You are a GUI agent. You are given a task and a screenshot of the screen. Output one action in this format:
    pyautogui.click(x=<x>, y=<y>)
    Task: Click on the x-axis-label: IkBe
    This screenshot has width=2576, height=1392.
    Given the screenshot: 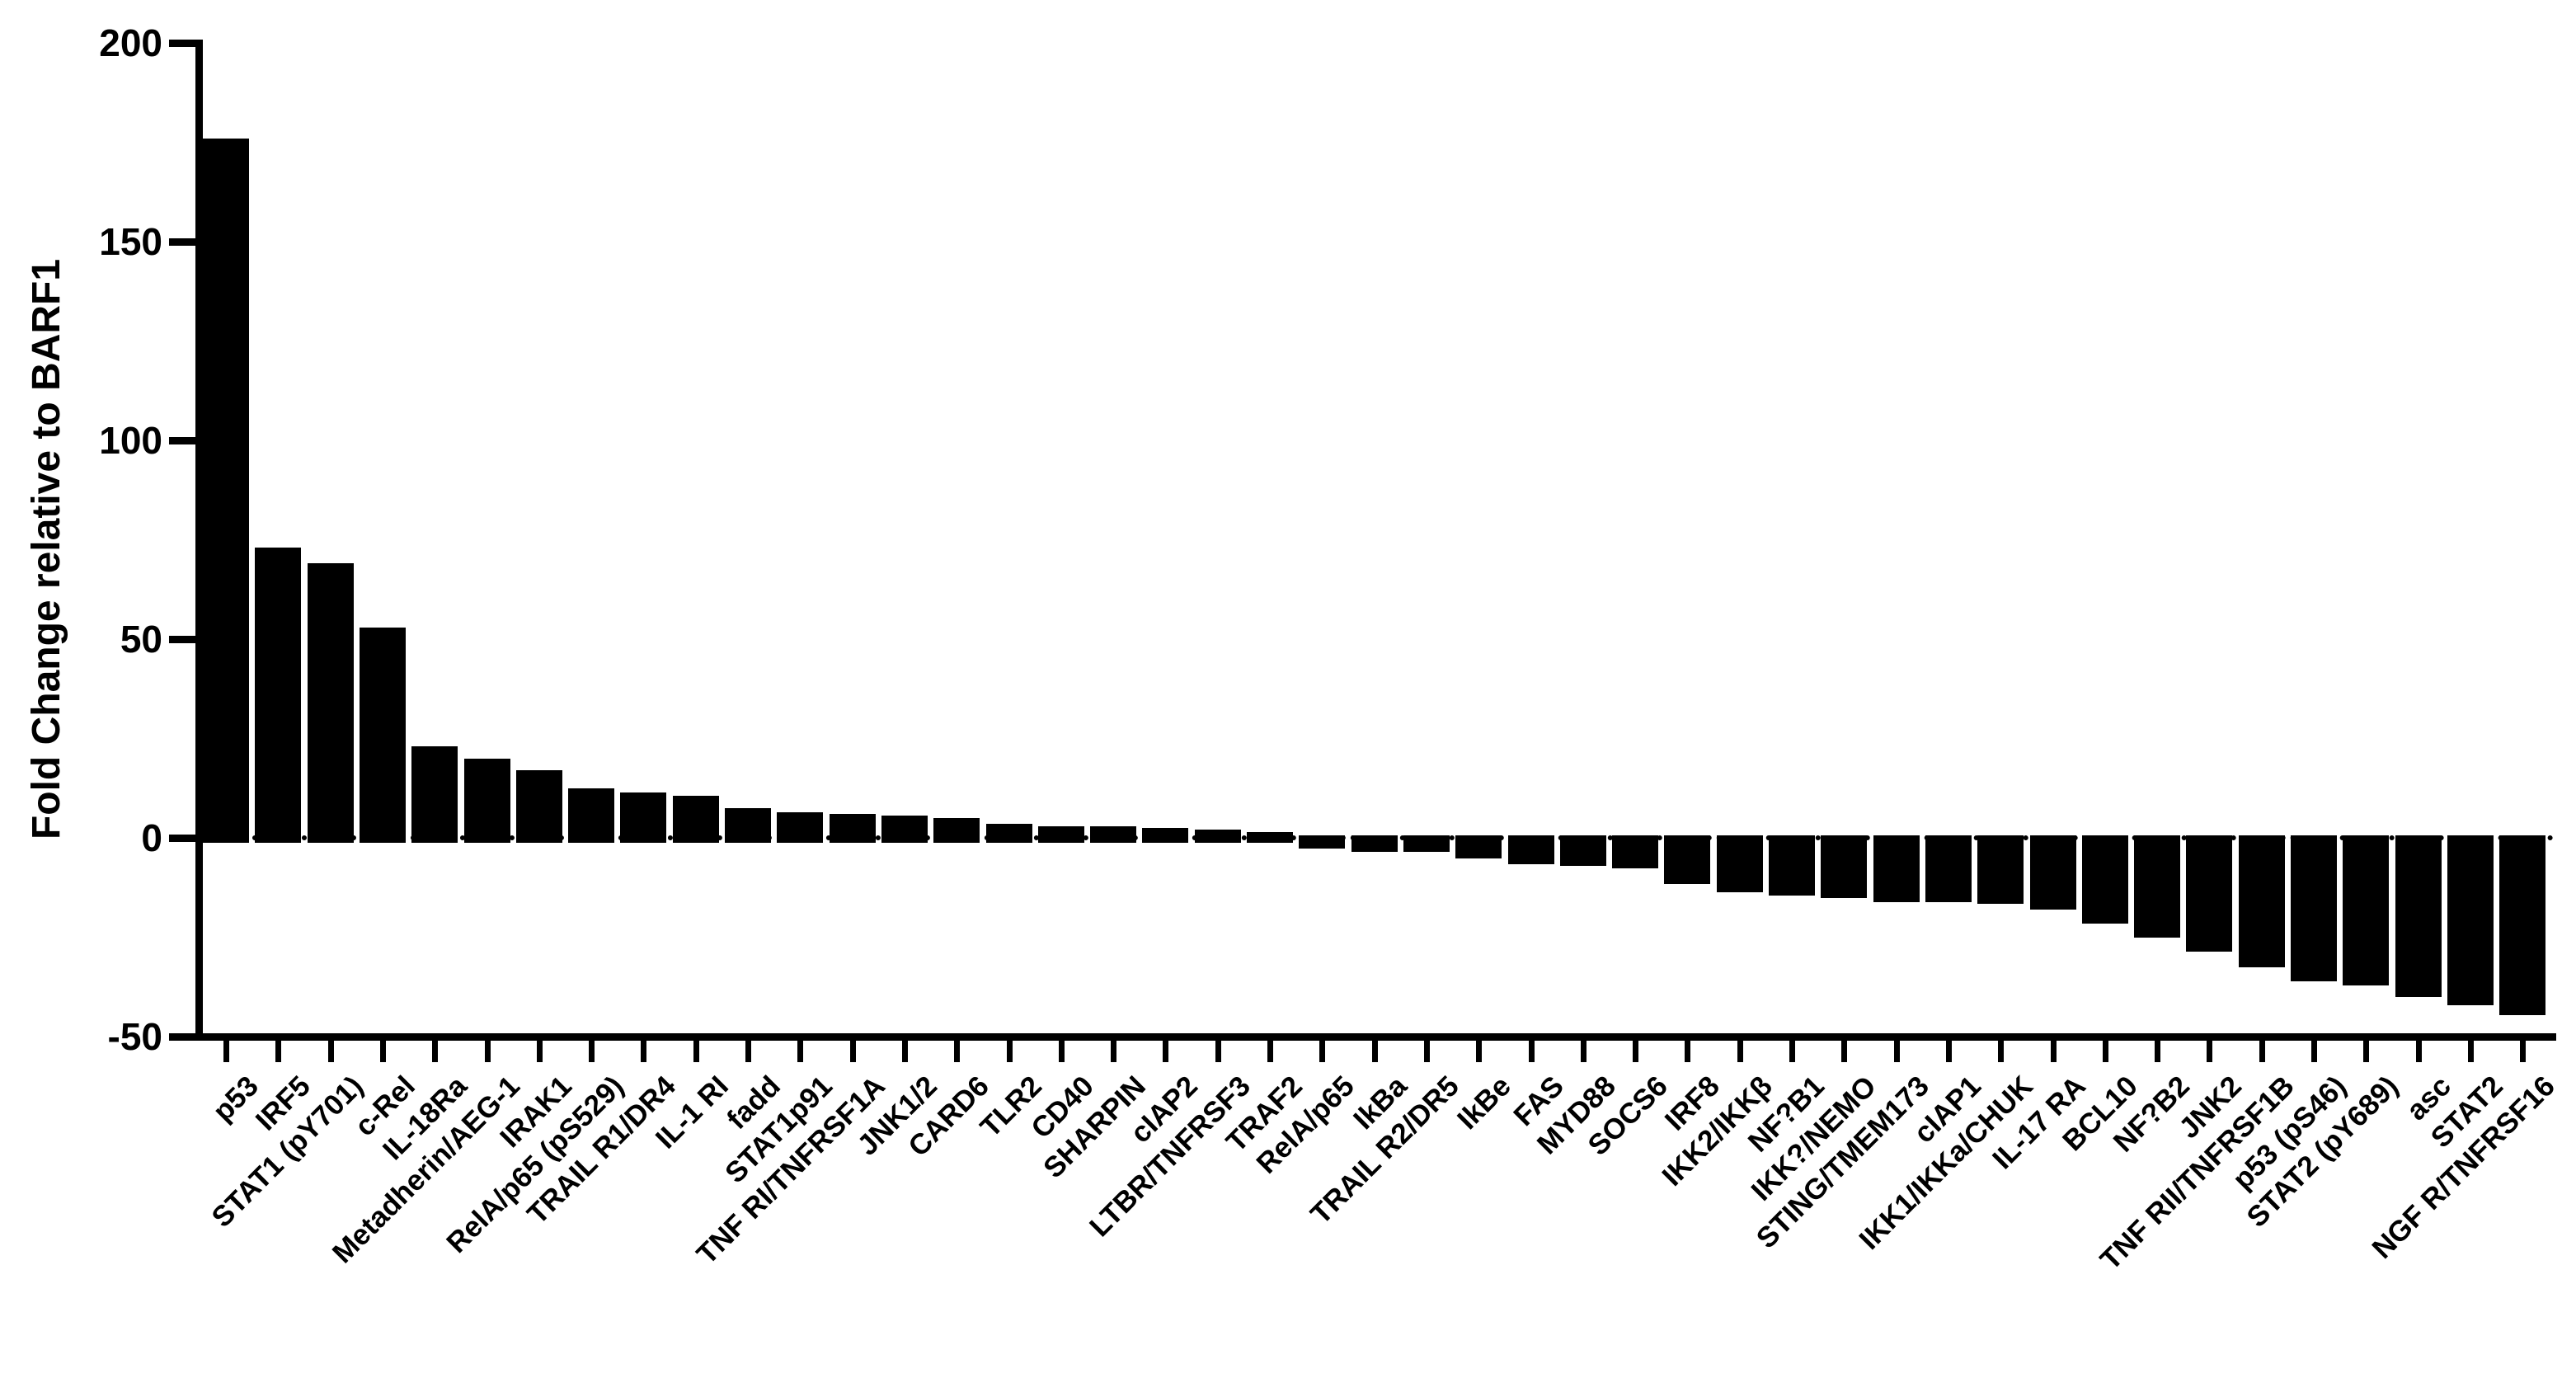 What is the action you would take?
    pyautogui.click(x=1484, y=1103)
    